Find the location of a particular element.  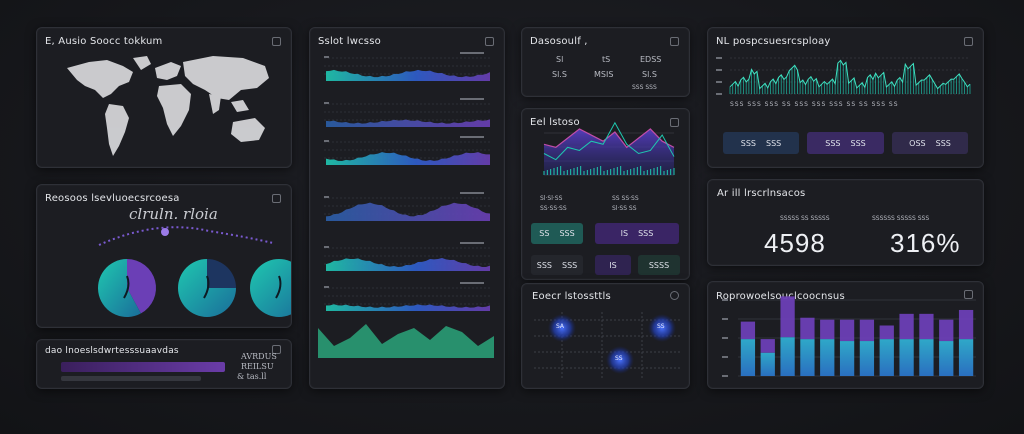

panel-title: Ar ill lrscrlnsacos is located at coordinates (761, 193).